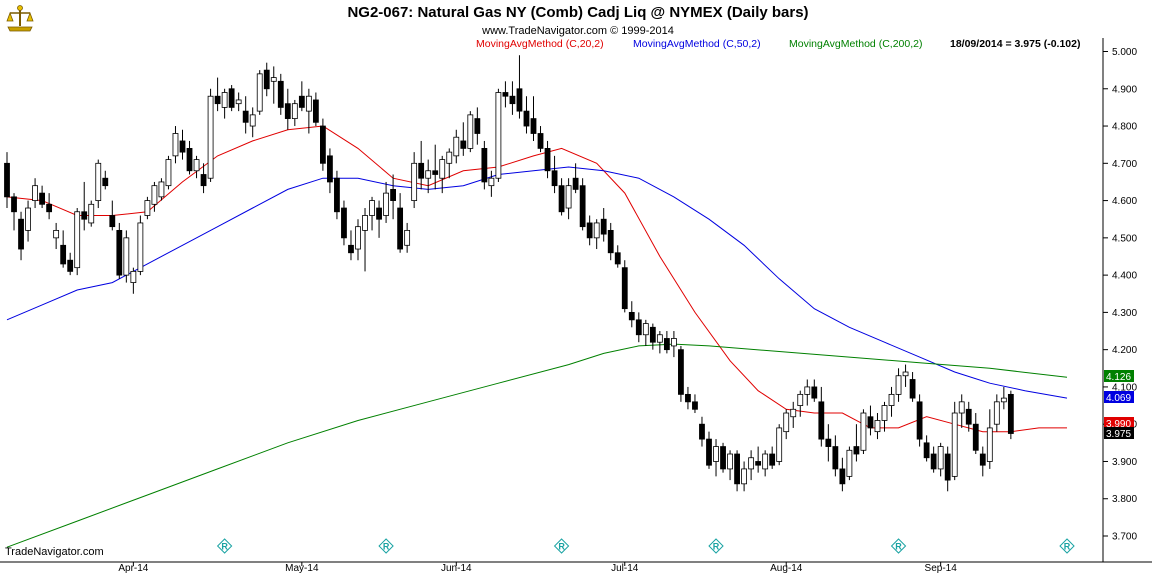 Image resolution: width=1152 pixels, height=576 pixels. What do you see at coordinates (537, 568) in the screenshot?
I see `time-axis: Apr-14 May-14 Jun-14 Jul-14 Aug-14 Sep-14` at bounding box center [537, 568].